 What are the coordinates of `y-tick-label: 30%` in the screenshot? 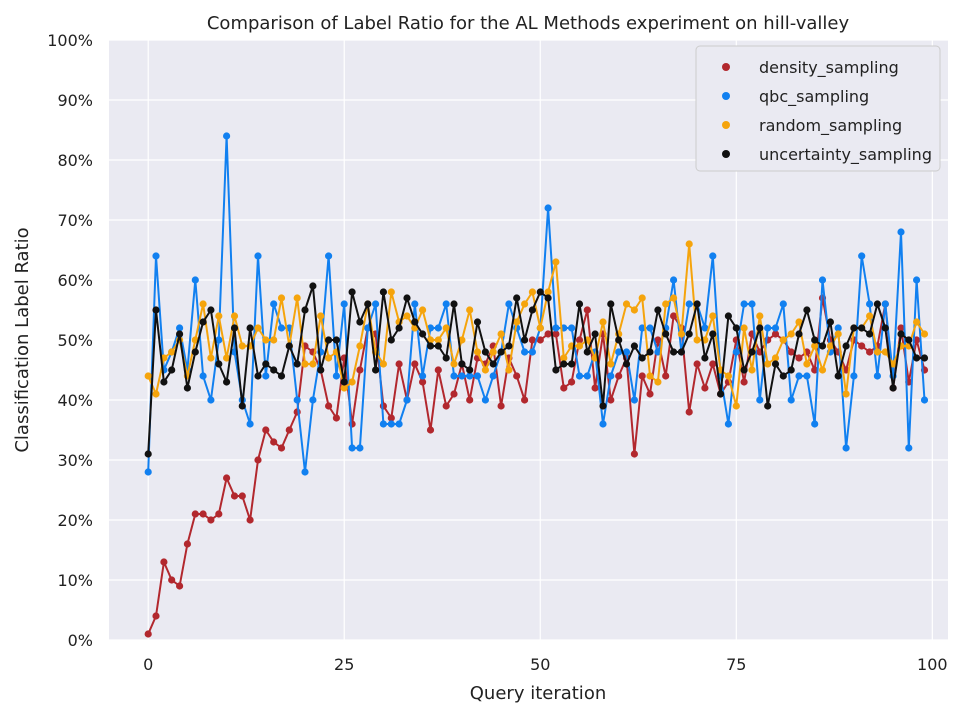 It's located at (75, 460).